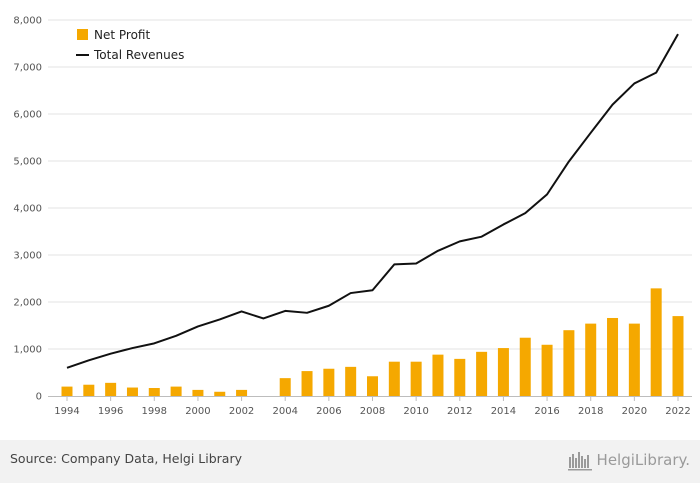 This screenshot has width=700, height=483. Describe the element at coordinates (415, 411) in the screenshot. I see `x-tick-label: 2010` at that location.